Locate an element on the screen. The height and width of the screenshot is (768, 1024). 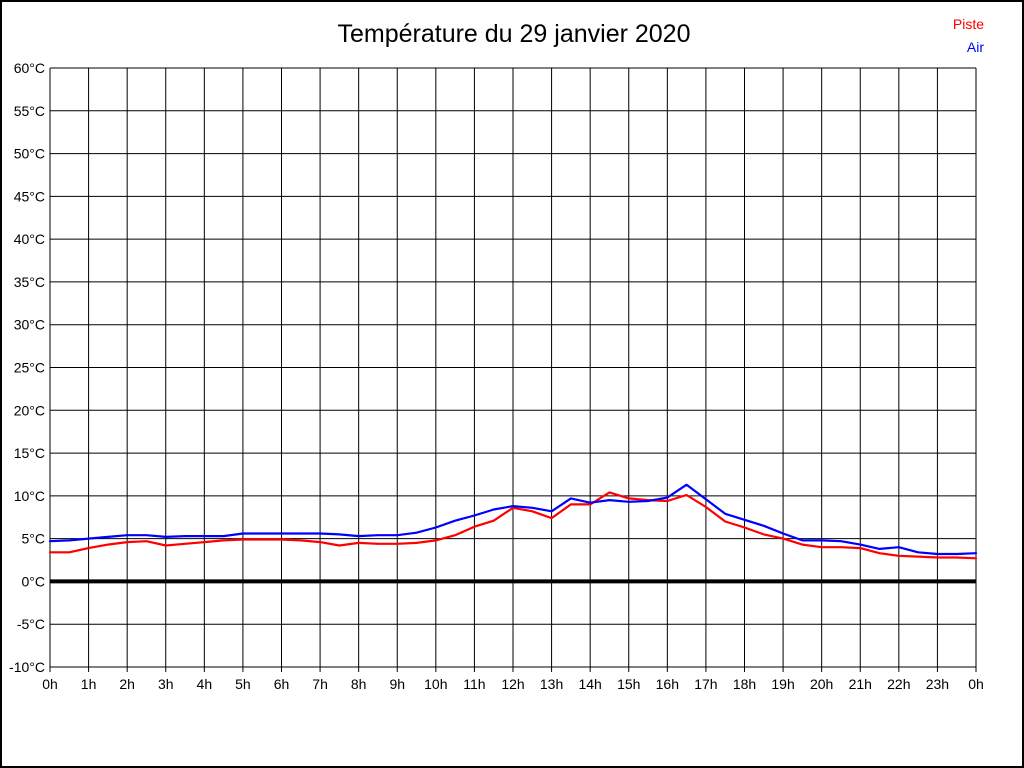
y-tick-label: 50°C is located at coordinates (29, 154).